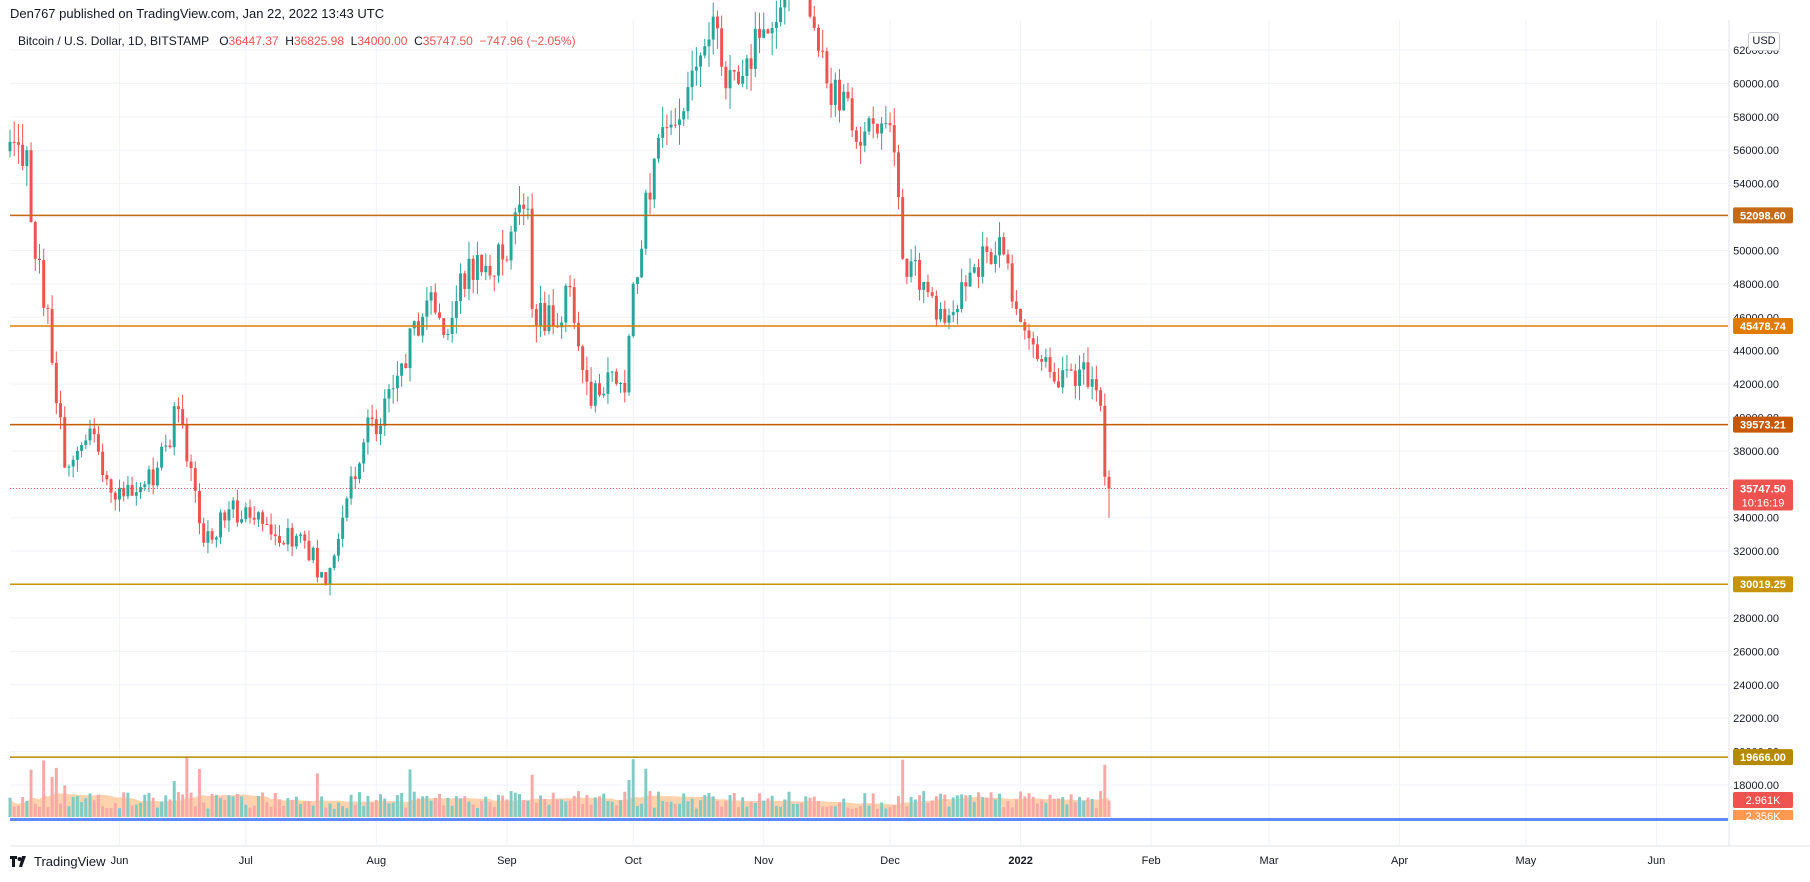  I want to click on time-axis: Jun Jul Aug Sep Oct Nov Dec 2022 Feb Mar Apr May Jun, so click(888, 861).